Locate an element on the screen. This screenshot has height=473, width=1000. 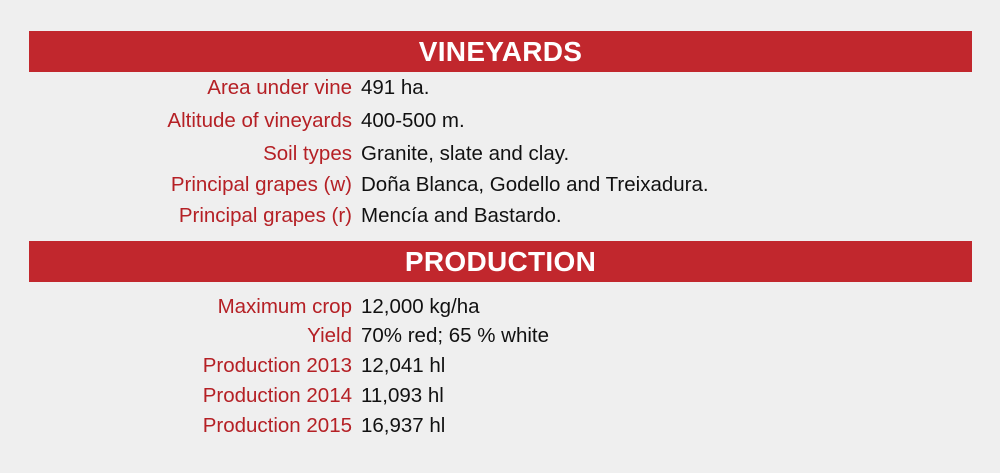
row-label: Area under vine is located at coordinates (279, 87).